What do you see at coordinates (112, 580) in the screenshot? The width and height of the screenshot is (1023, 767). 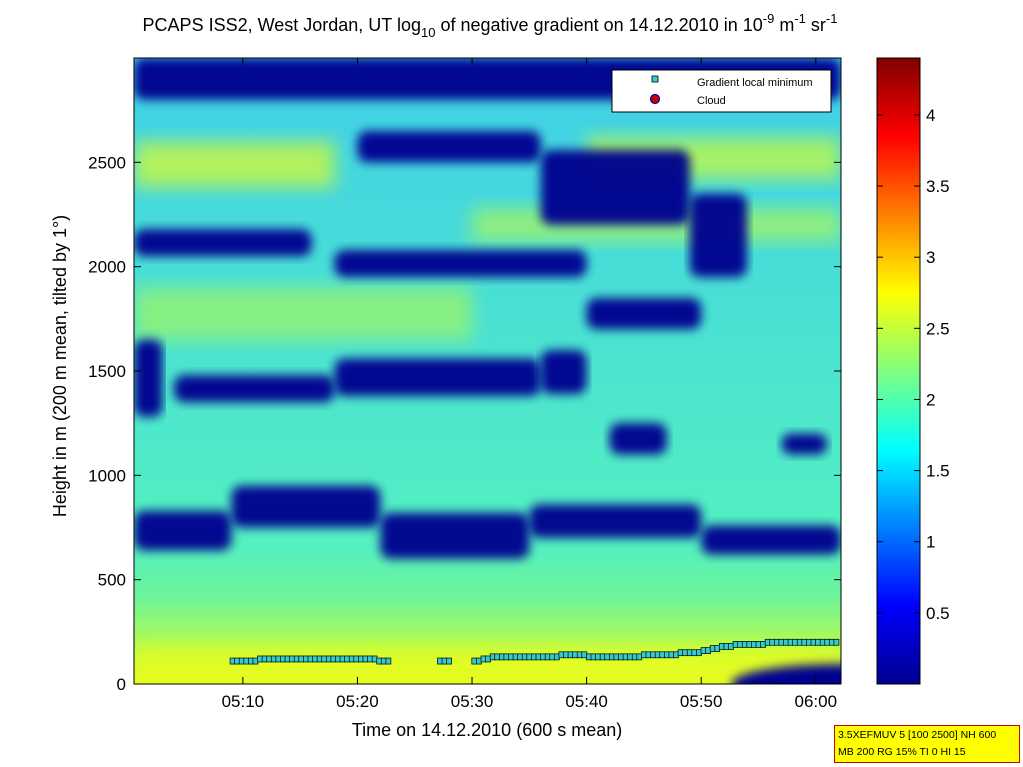 I see `y-tick-label: 500` at bounding box center [112, 580].